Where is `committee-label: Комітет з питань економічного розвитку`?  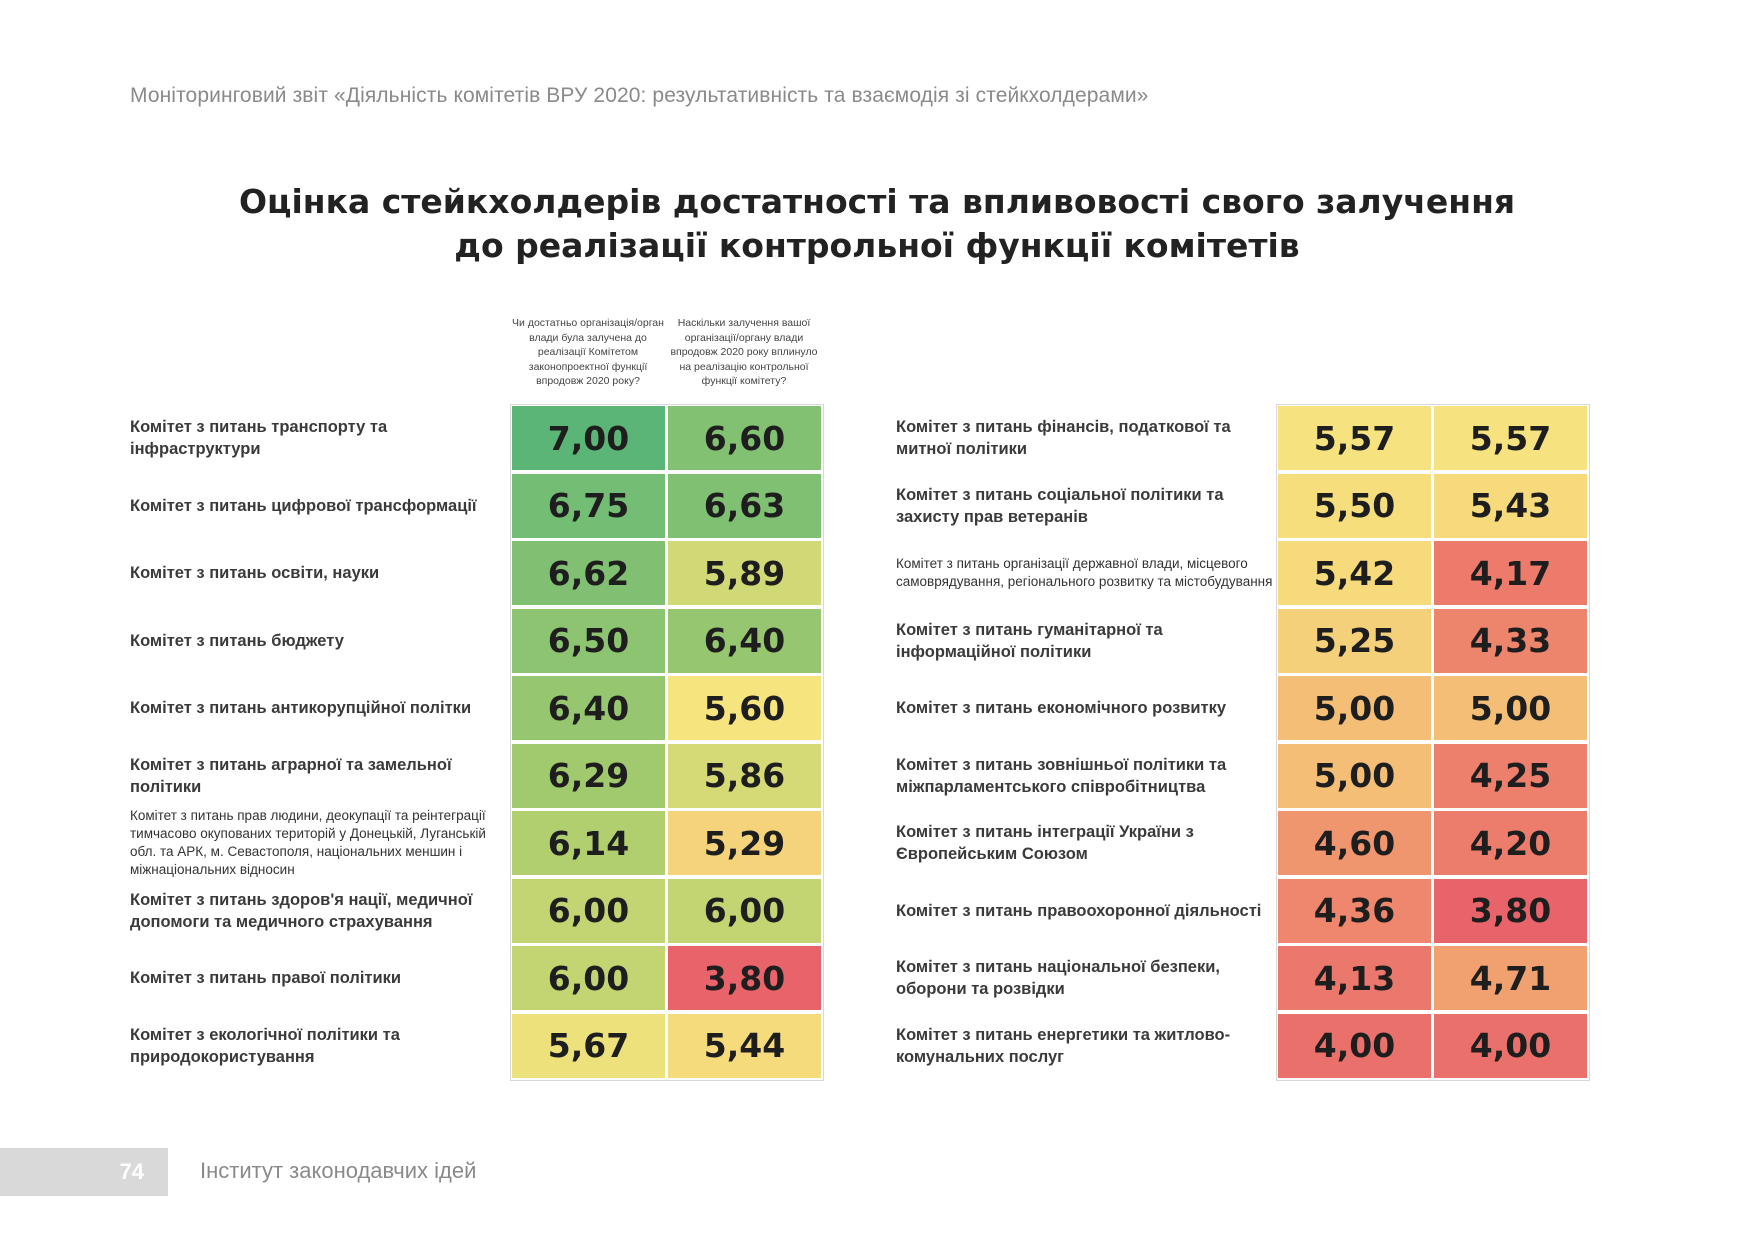
committee-label: Комітет з питань економічного розвитку is located at coordinates (1061, 708).